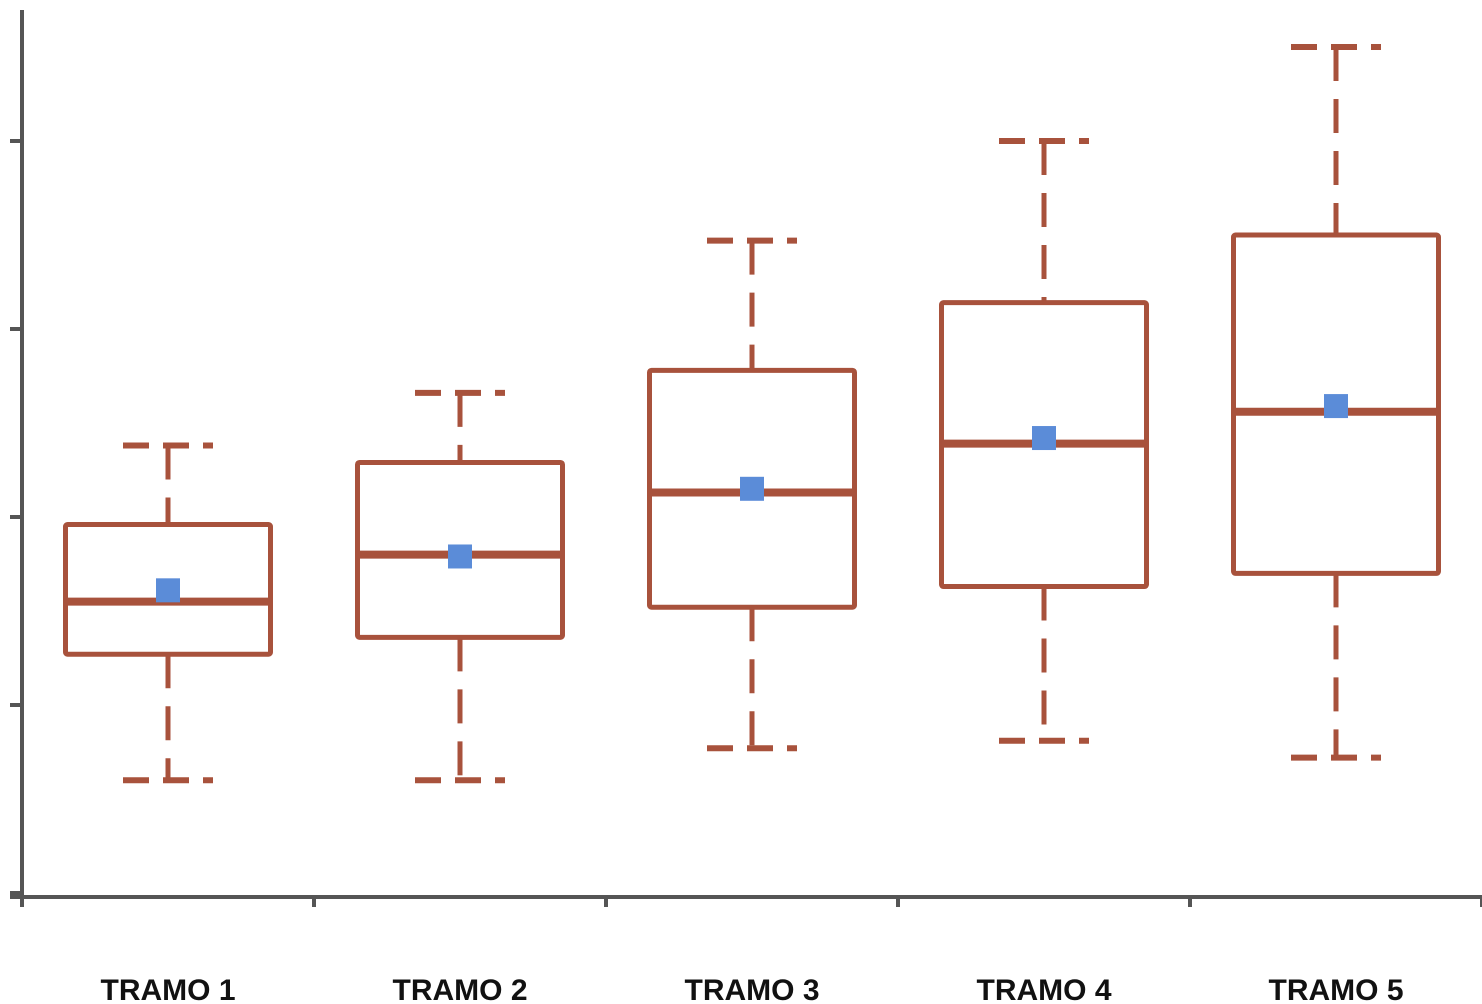 The image size is (1482, 1004). What do you see at coordinates (168, 989) in the screenshot?
I see `x-tick-label-tramo-1: TRAMO 1` at bounding box center [168, 989].